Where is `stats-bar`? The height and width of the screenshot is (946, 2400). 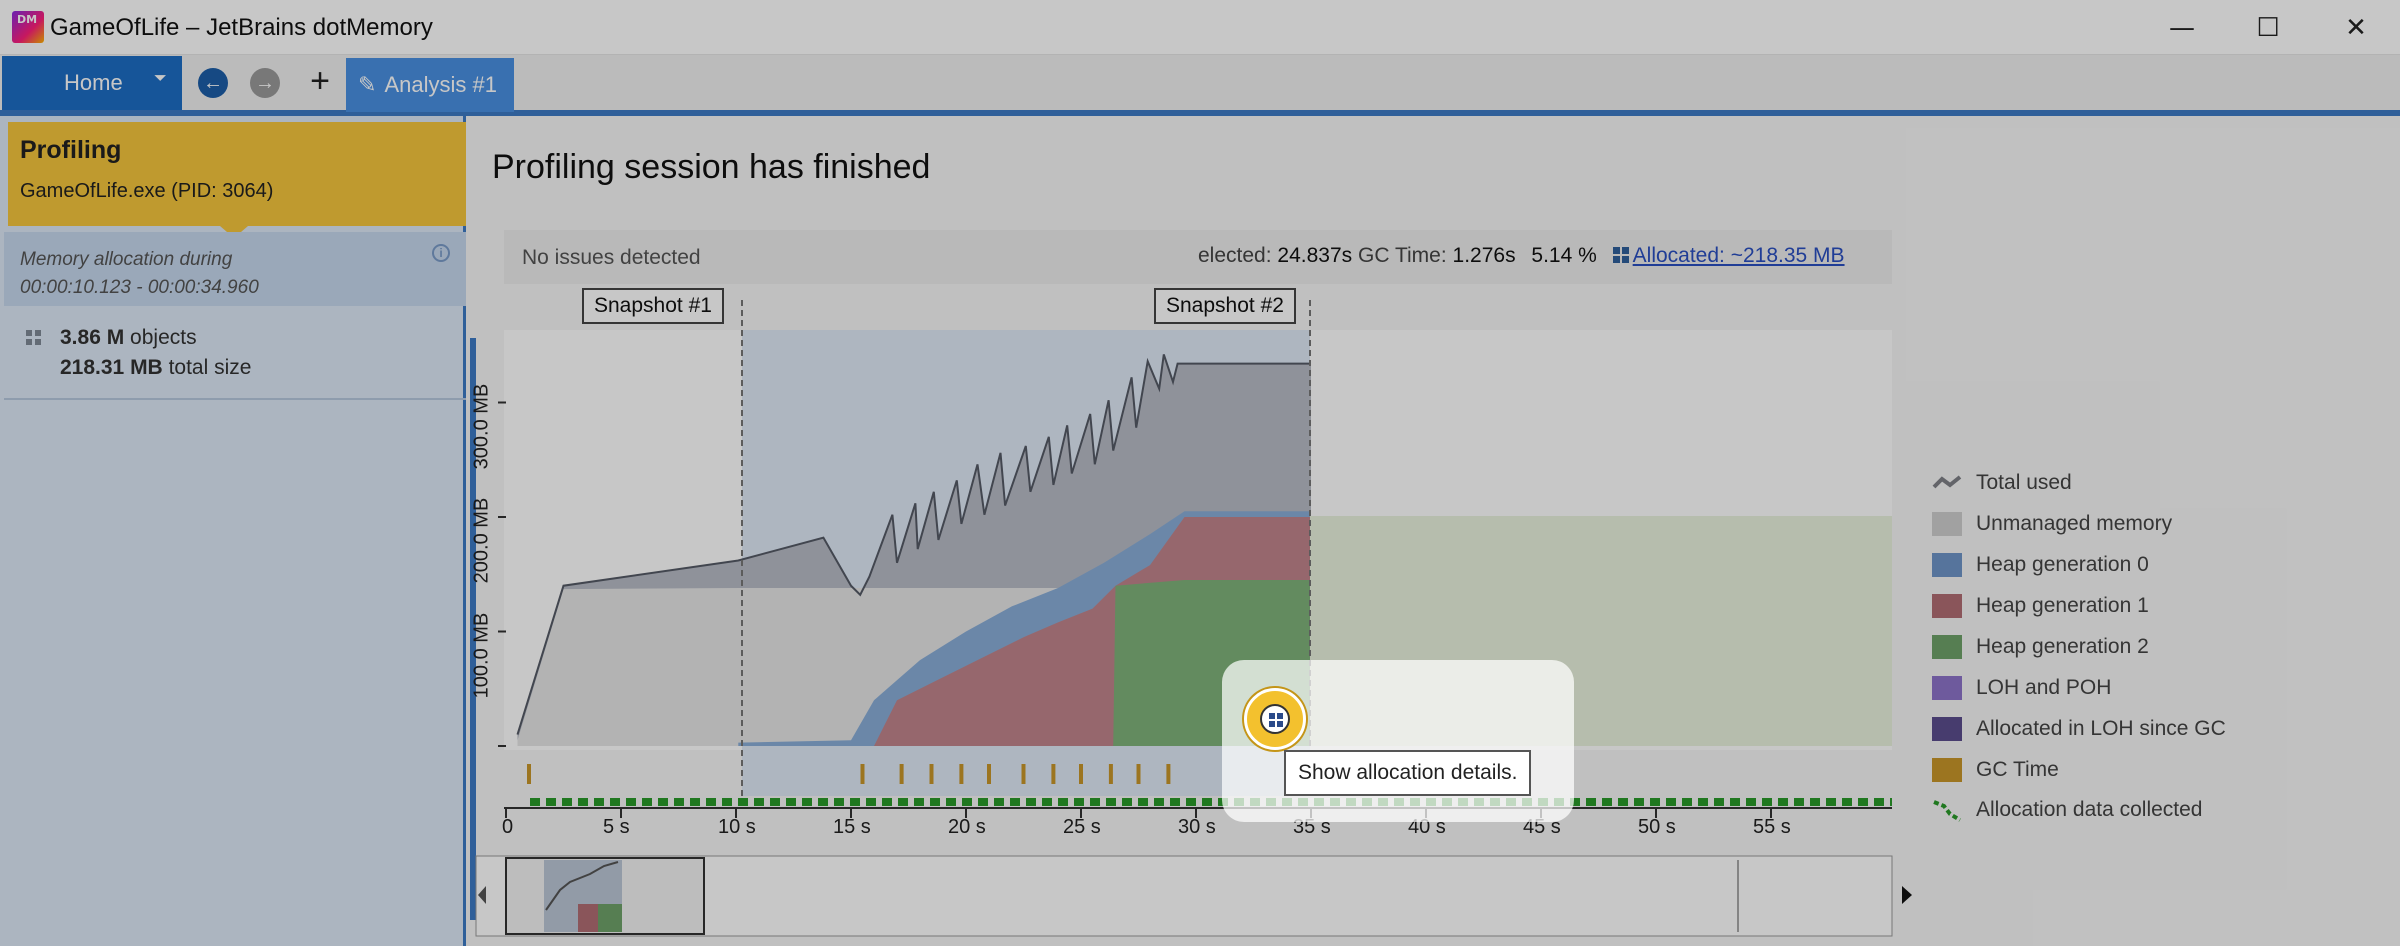
stats-bar is located at coordinates (1198, 257).